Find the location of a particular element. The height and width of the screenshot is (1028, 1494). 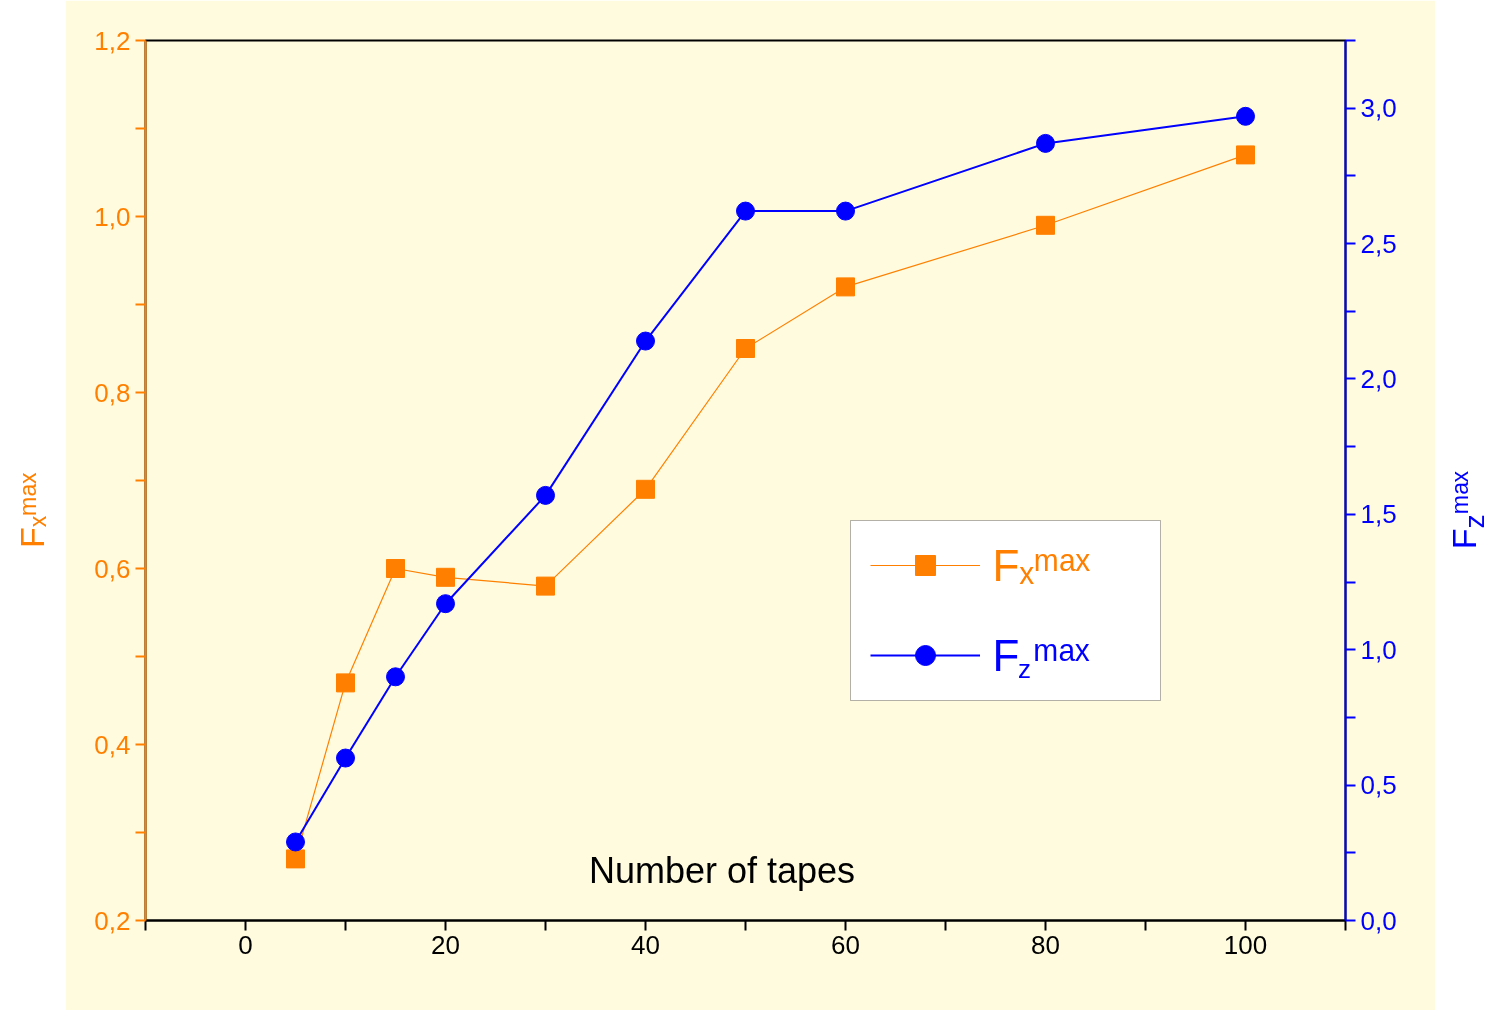

y2-tick-label: 2,5 is located at coordinates (1378, 243).